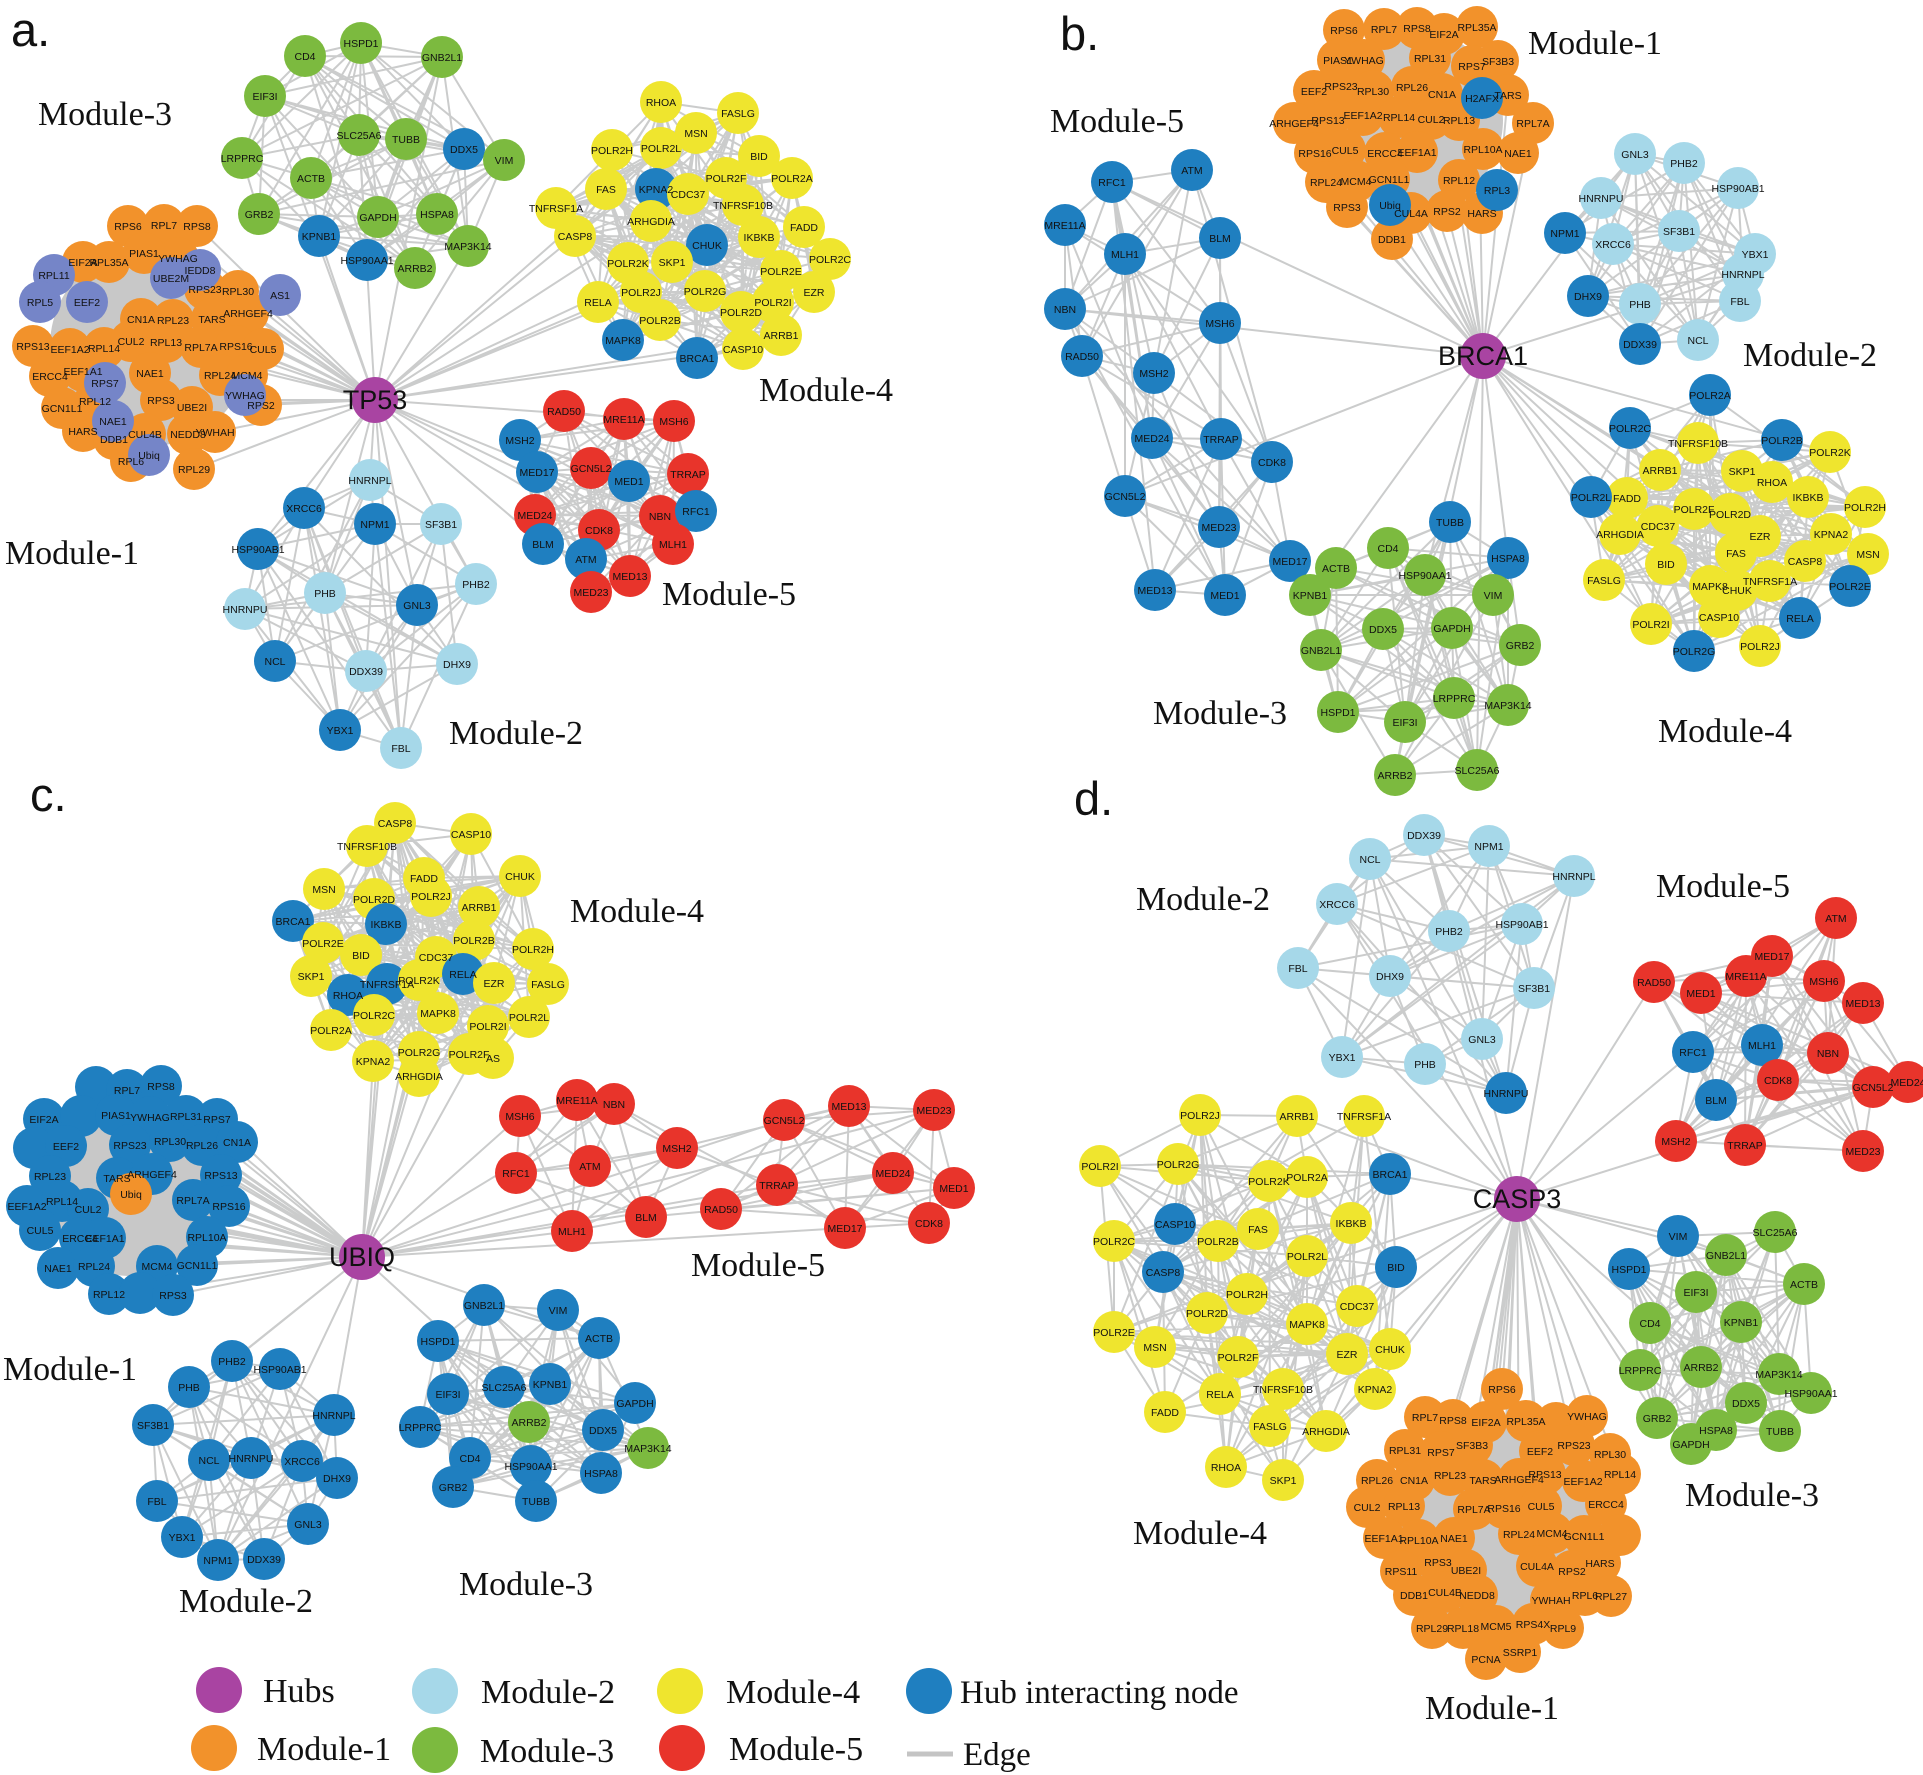  I want to click on svg-text: TARS, so click(1507, 96).